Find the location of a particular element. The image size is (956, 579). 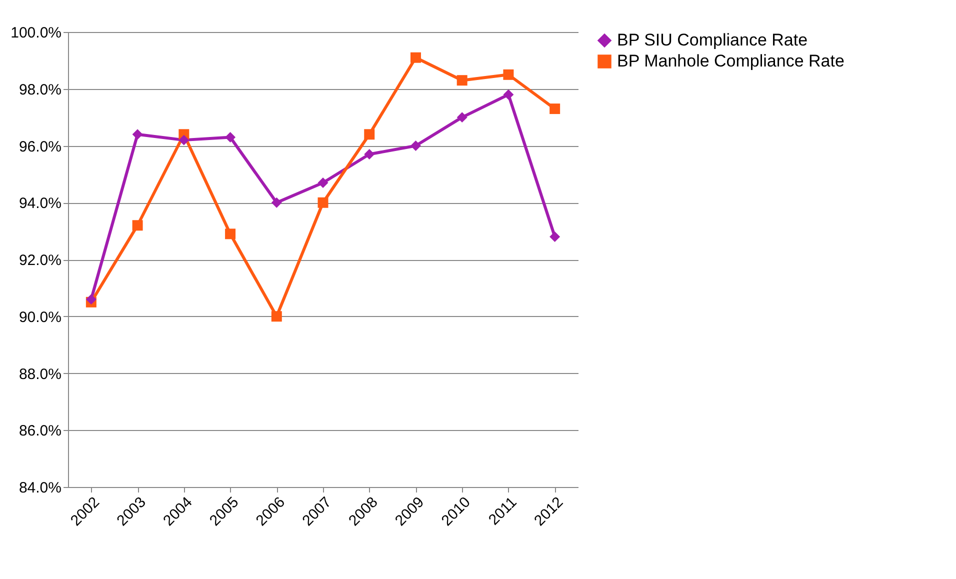

legend-label: BP Manhole Compliance Rate is located at coordinates (730, 61).